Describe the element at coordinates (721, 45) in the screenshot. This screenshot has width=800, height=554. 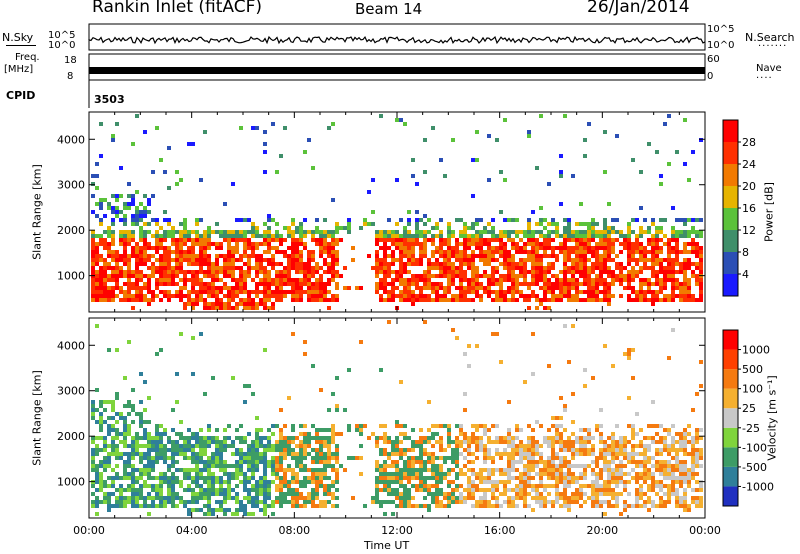
I see `noise-right-tick-bottom: 10^0` at that location.